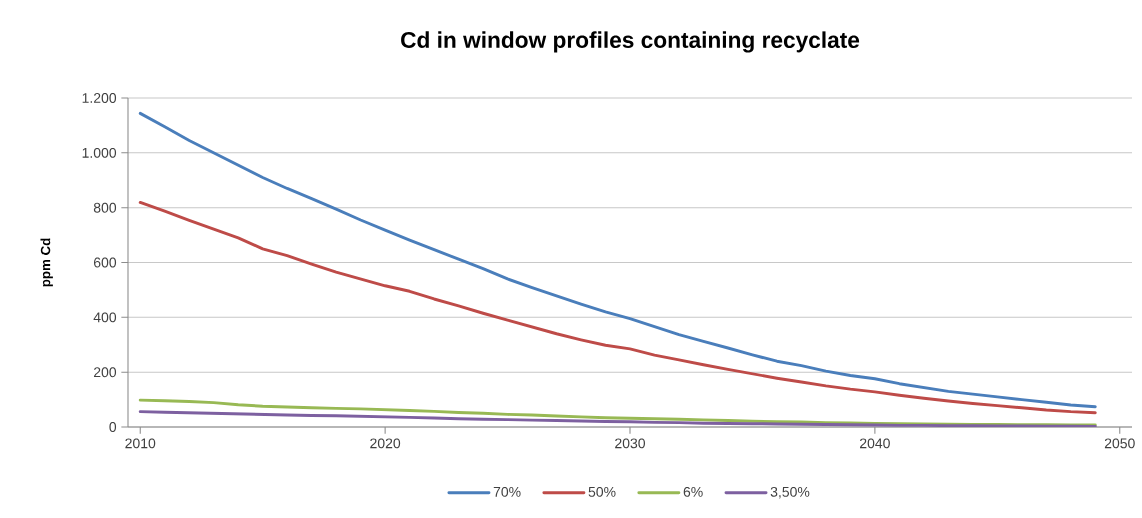  I want to click on x-tick-label: 2020, so click(385, 443).